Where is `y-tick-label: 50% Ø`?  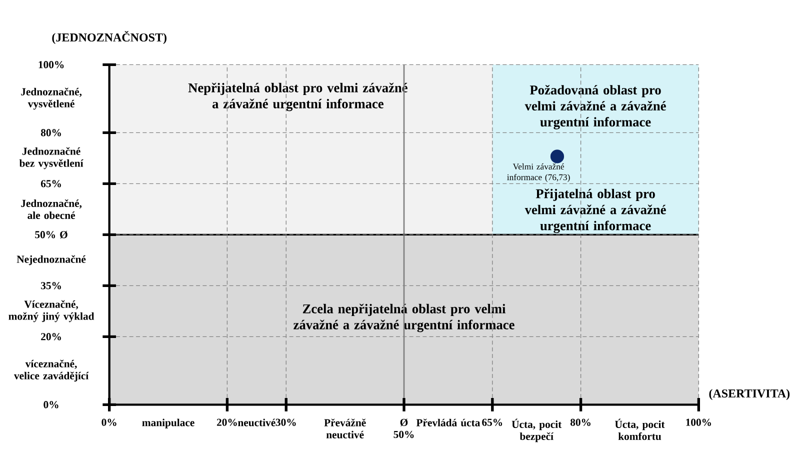
y-tick-label: 50% Ø is located at coordinates (51, 234).